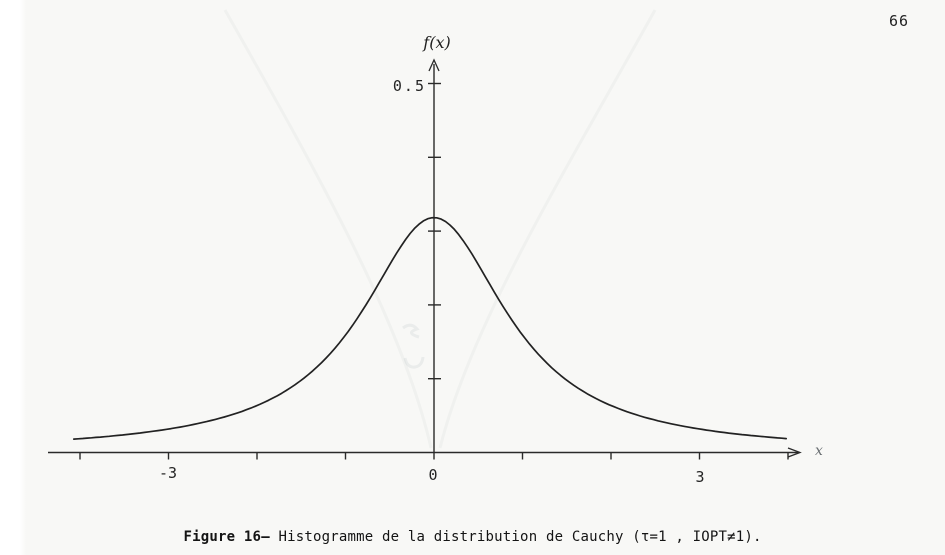 The width and height of the screenshot is (945, 555). What do you see at coordinates (819, 451) in the screenshot?
I see `x-axis-title: x` at bounding box center [819, 451].